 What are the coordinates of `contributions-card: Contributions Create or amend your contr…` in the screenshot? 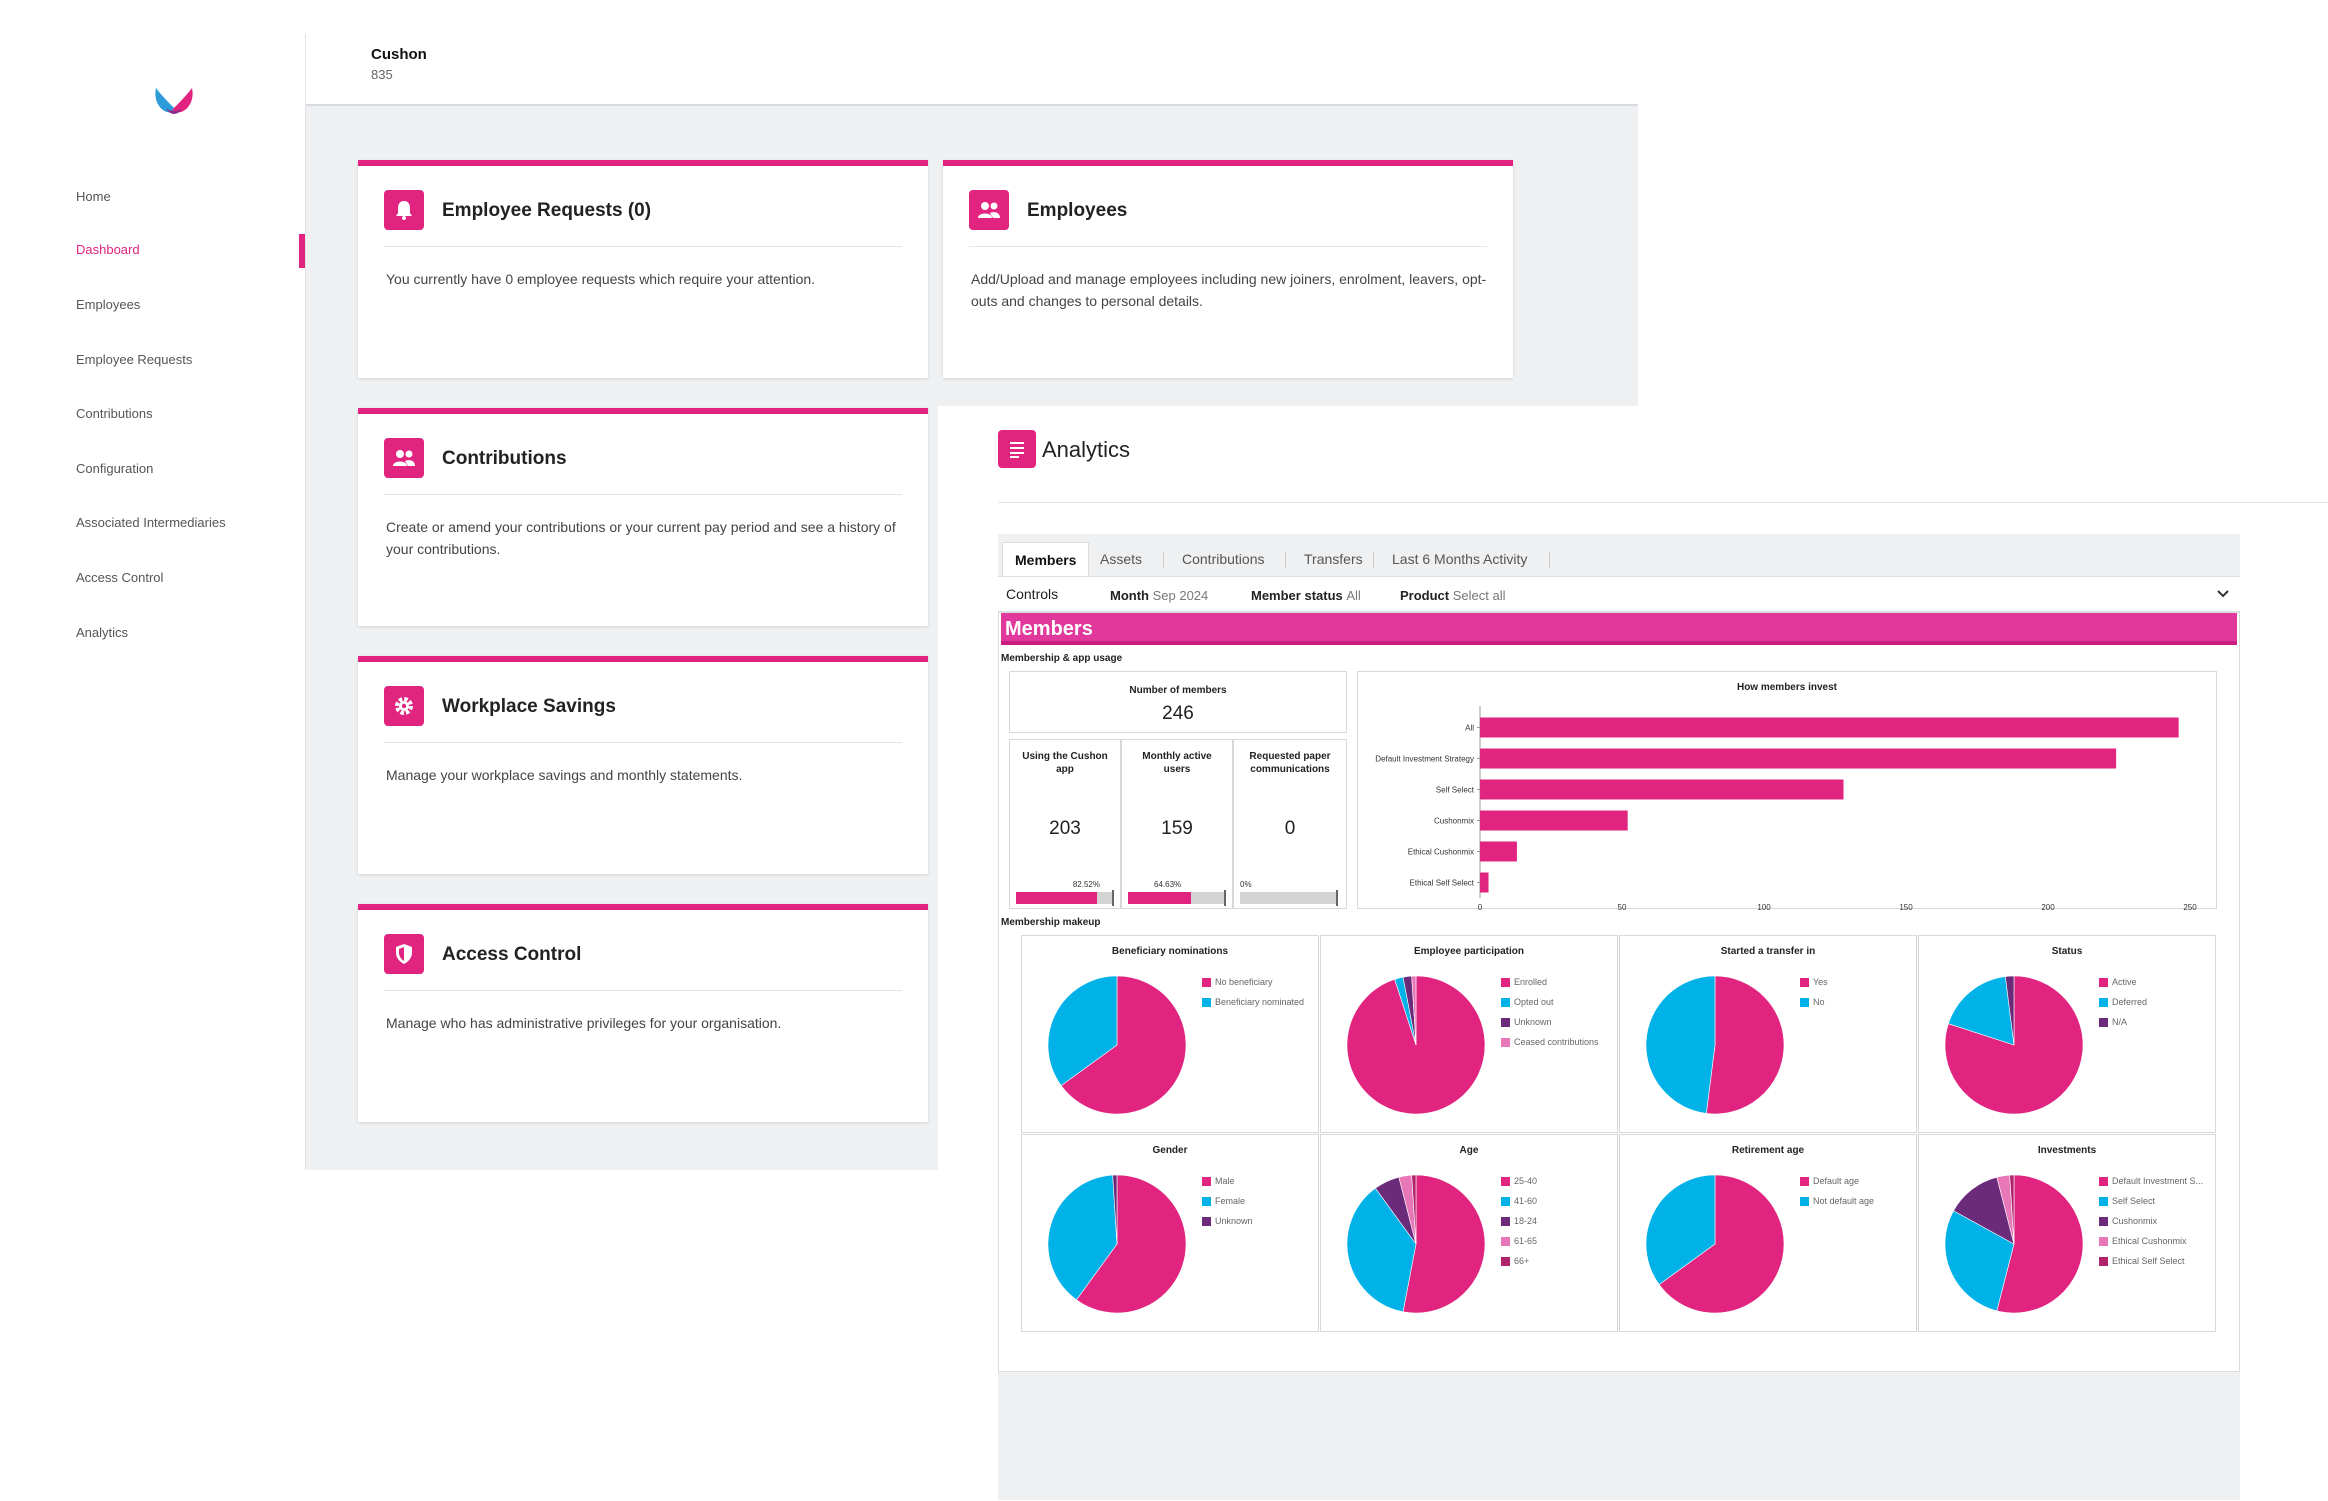 It's located at (643, 517).